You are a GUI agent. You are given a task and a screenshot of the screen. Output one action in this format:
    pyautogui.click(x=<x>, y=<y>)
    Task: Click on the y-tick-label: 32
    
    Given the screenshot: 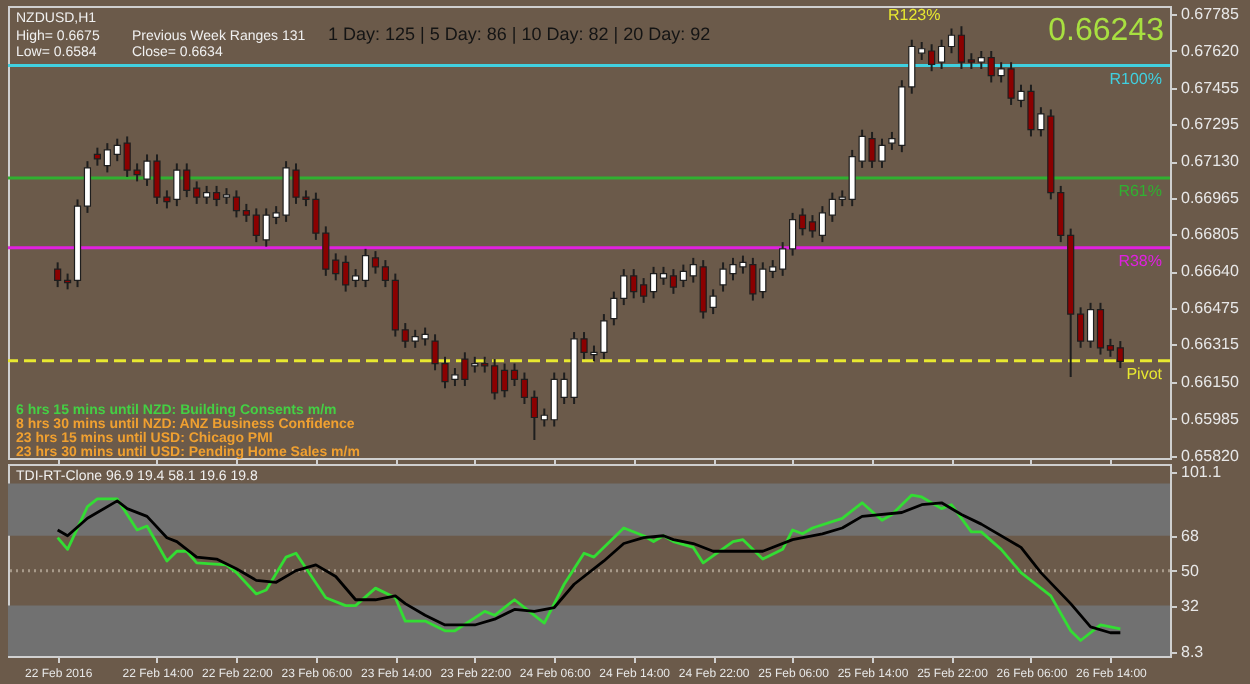 What is the action you would take?
    pyautogui.click(x=1190, y=605)
    